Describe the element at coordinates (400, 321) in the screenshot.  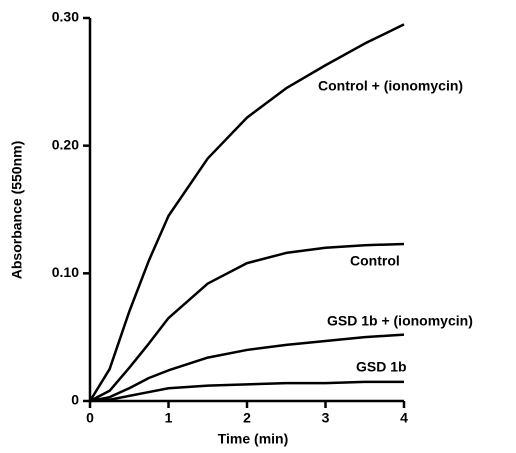
I see `series-label: GSD 1b + (ionomycin)` at that location.